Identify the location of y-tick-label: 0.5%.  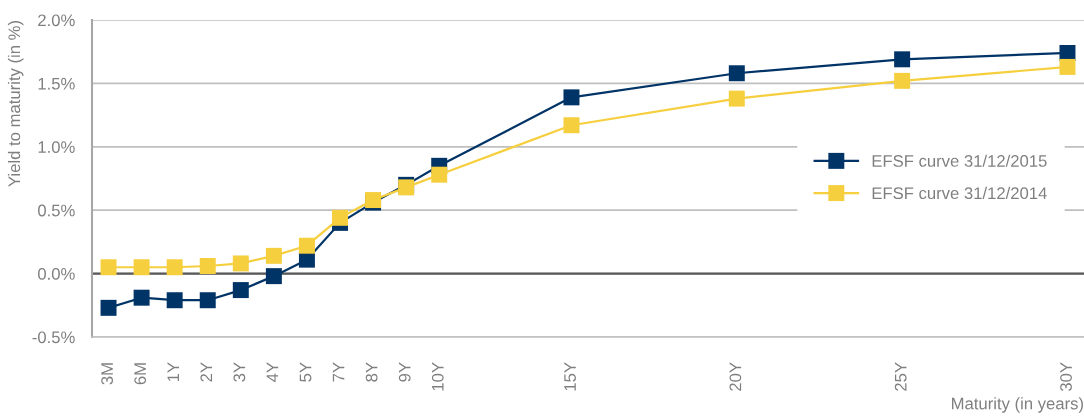
(56, 210).